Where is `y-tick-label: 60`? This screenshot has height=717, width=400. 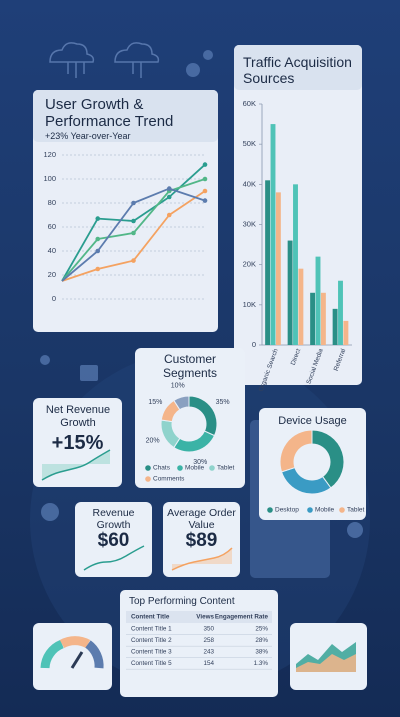 y-tick-label: 60 is located at coordinates (52, 226).